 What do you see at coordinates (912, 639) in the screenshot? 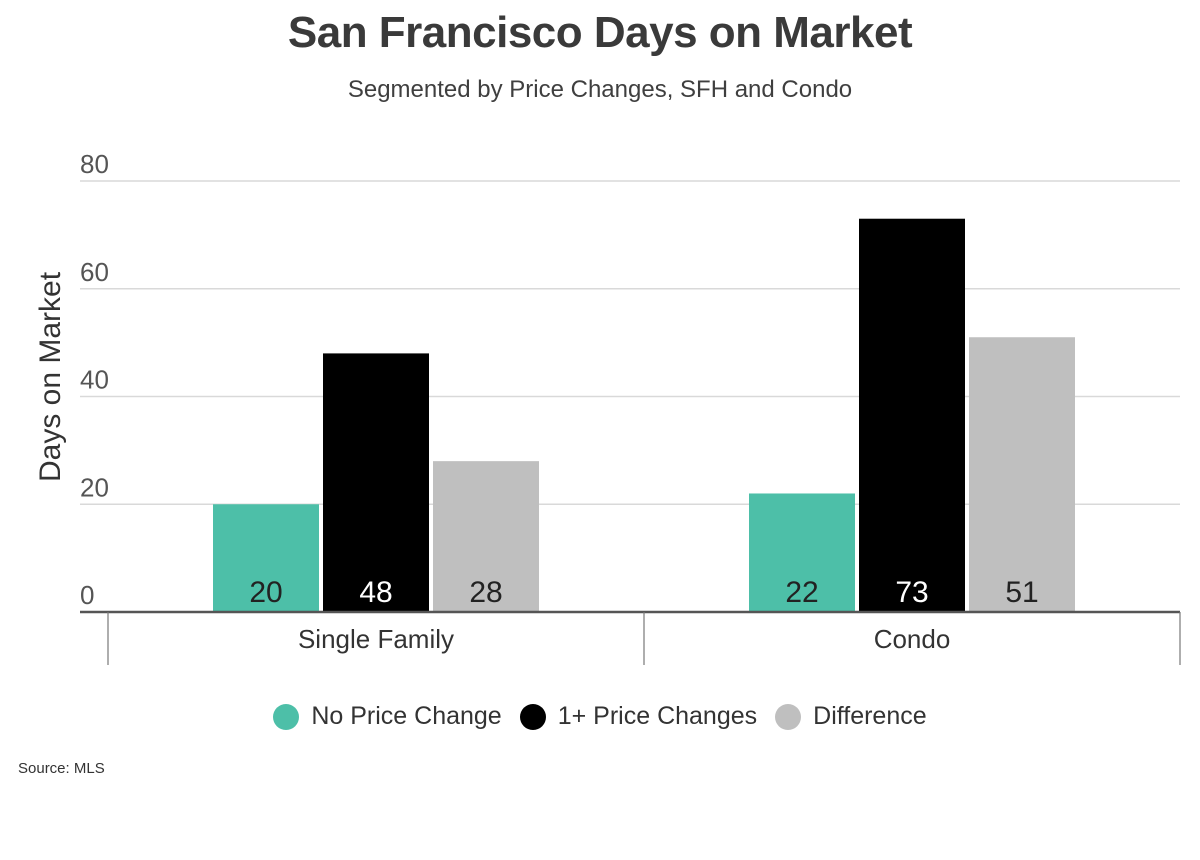
I see `x-category-label: Condo` at bounding box center [912, 639].